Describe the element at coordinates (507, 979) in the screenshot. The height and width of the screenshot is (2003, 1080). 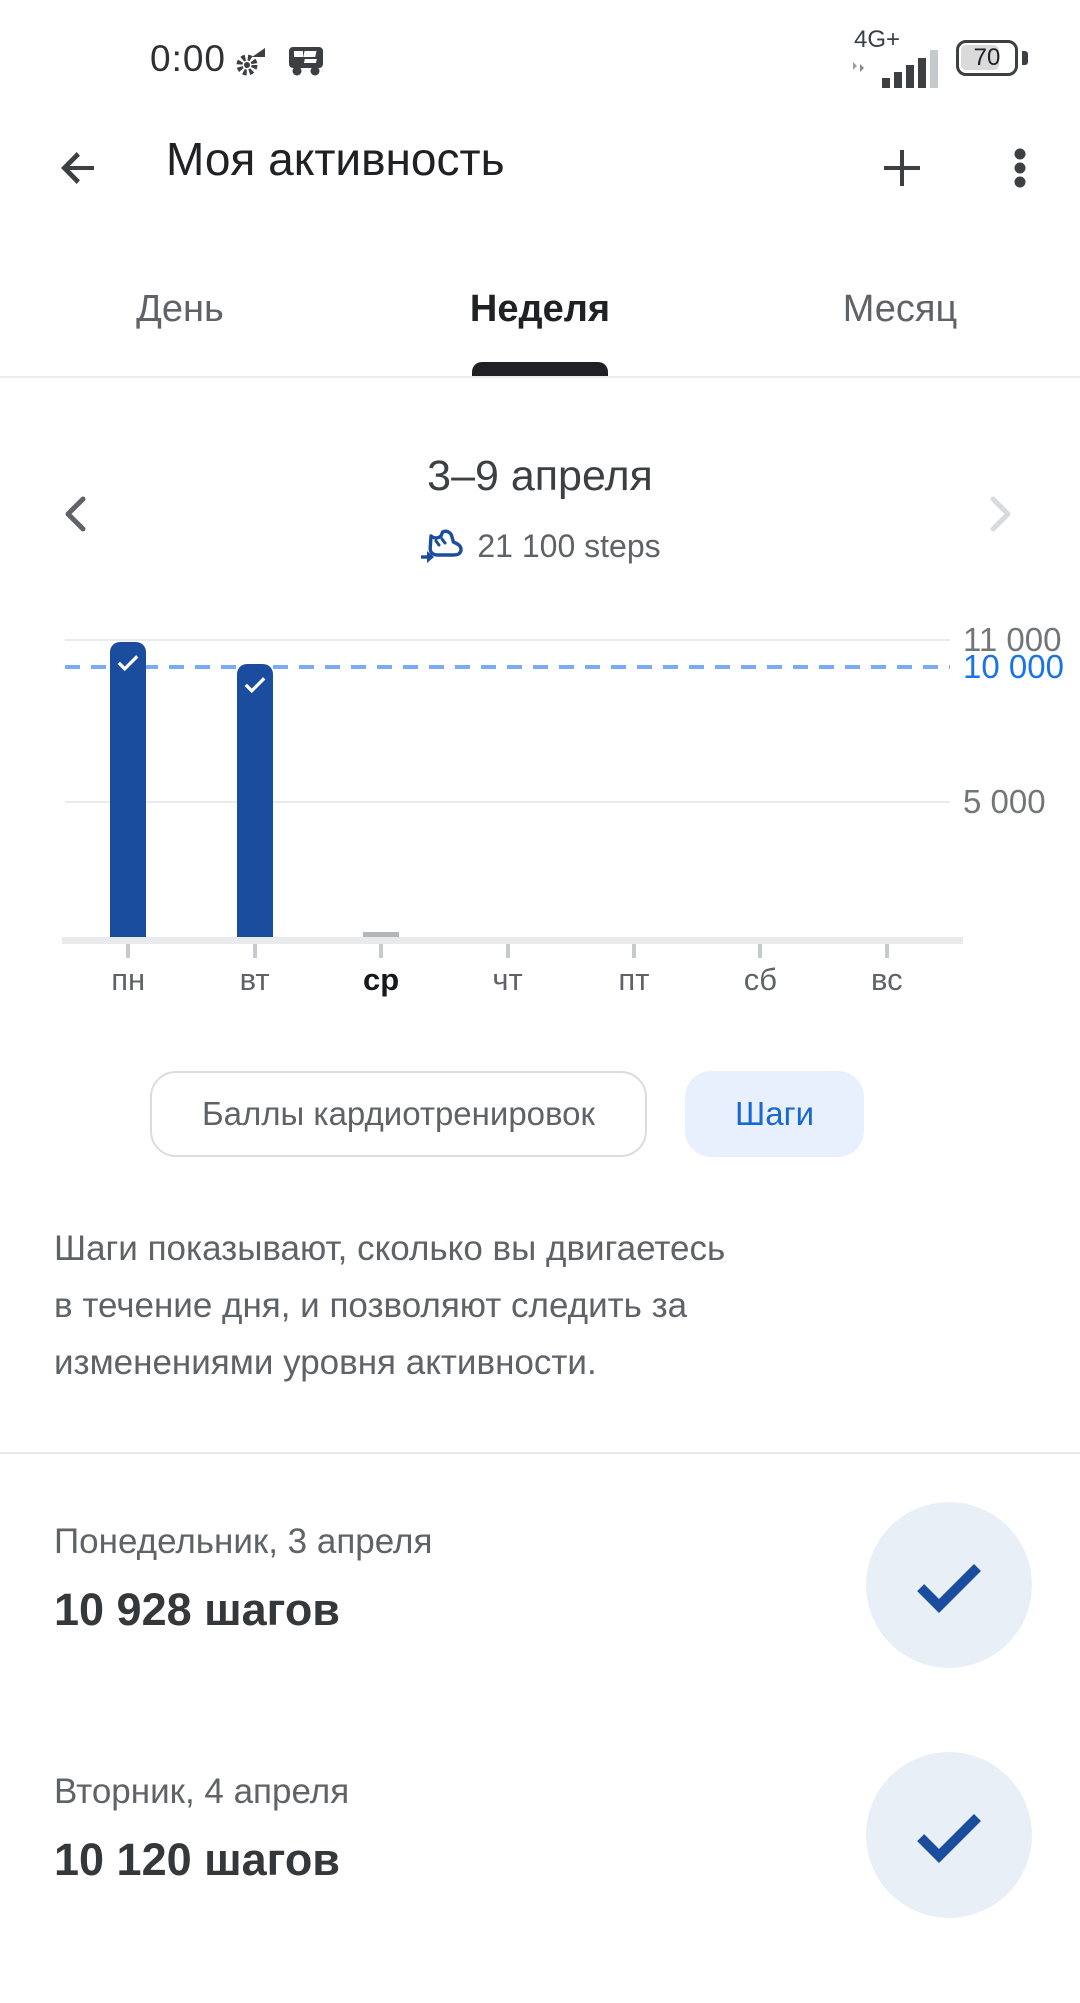
I see `x-label-чт: чт` at that location.